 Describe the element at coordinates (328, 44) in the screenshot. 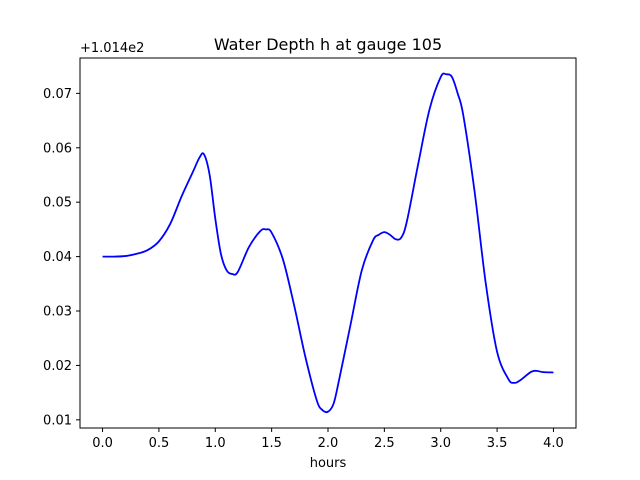

I see `chart-title: Water Depth h at gauge 105` at that location.